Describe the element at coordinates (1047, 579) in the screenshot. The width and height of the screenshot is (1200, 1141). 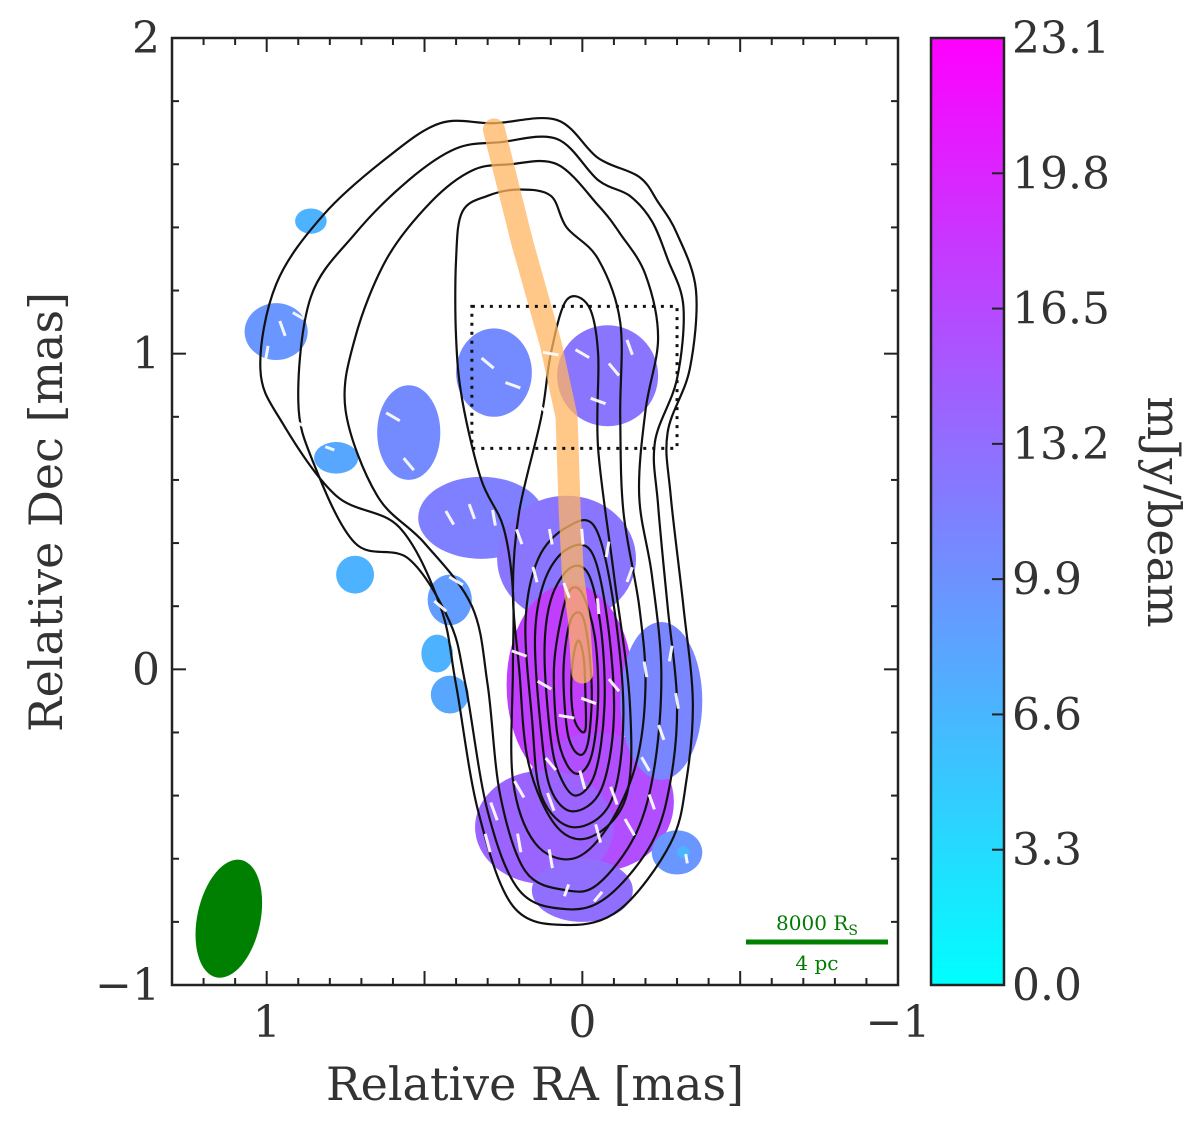
I see `colorbar-tick-label: 9.9` at that location.